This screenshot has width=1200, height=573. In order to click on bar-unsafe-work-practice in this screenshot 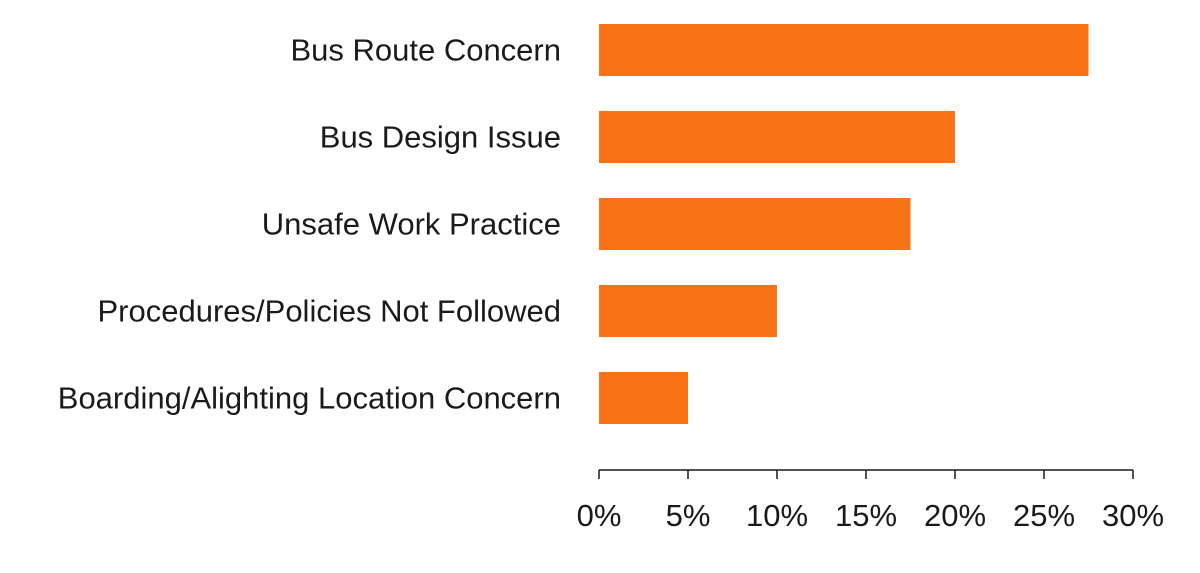, I will do `click(755, 224)`.